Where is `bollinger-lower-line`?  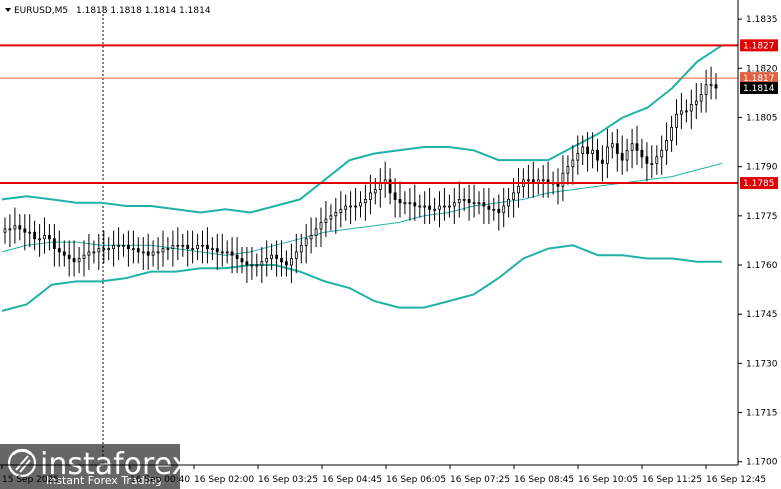 bollinger-lower-line is located at coordinates (361, 278).